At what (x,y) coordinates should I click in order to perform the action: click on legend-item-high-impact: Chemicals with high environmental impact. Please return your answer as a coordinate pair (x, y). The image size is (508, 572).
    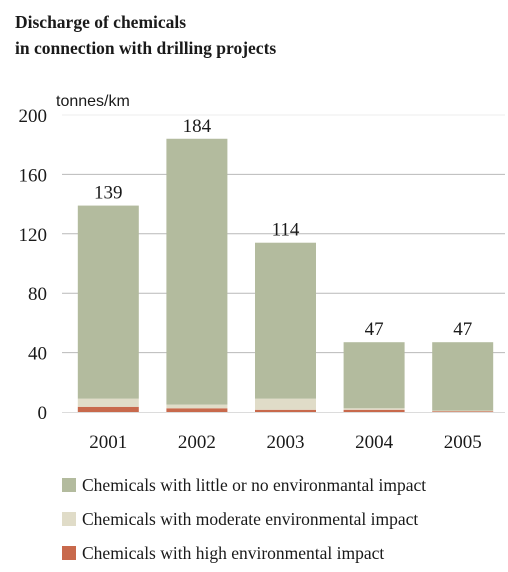
    Looking at the image, I should click on (244, 553).